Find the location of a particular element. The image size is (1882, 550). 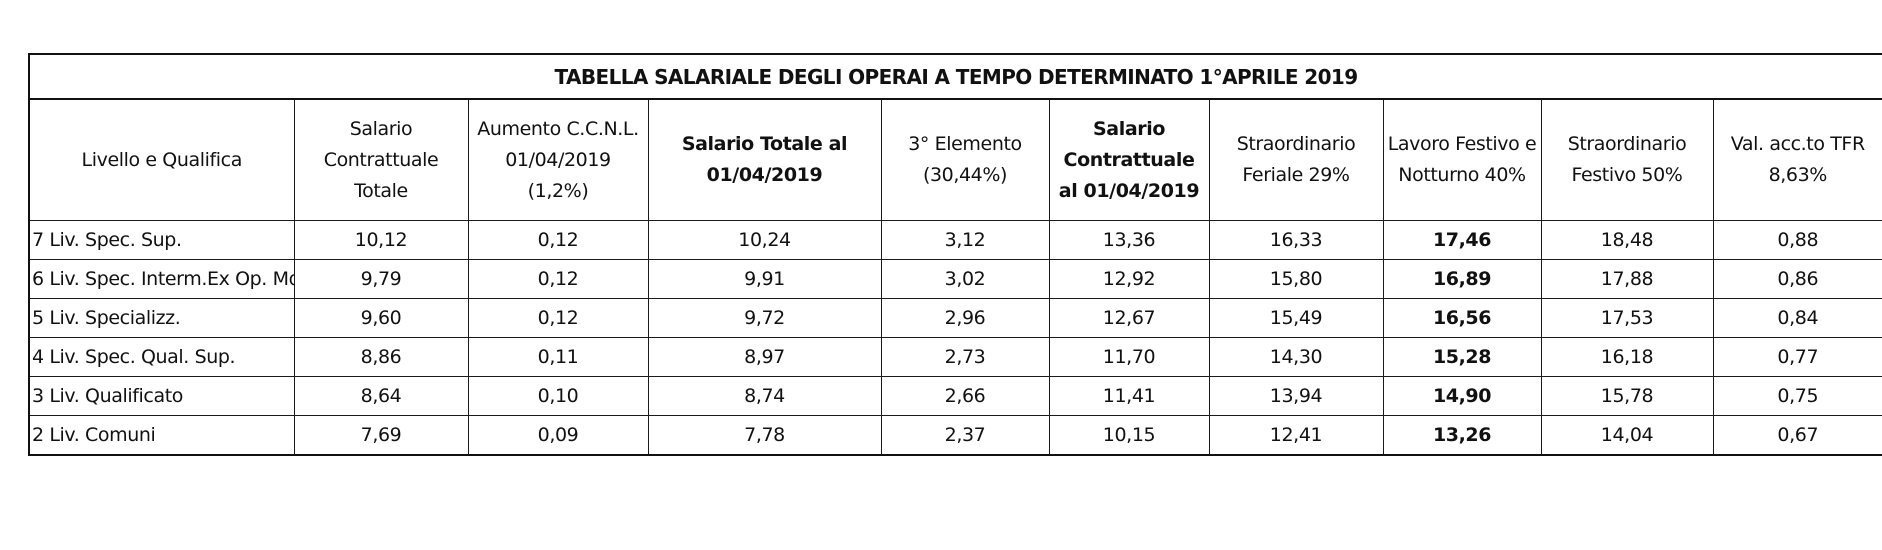

cell-salario-totale: 7,78 is located at coordinates (764, 435).